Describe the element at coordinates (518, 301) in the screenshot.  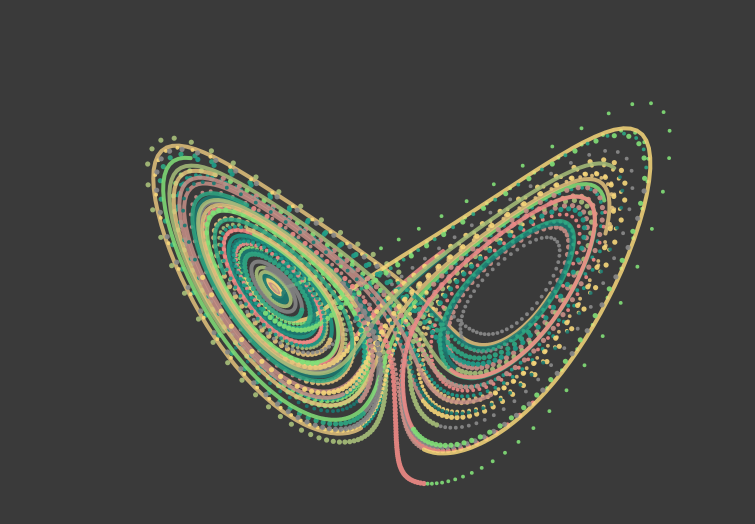
I see `trail-dots` at that location.